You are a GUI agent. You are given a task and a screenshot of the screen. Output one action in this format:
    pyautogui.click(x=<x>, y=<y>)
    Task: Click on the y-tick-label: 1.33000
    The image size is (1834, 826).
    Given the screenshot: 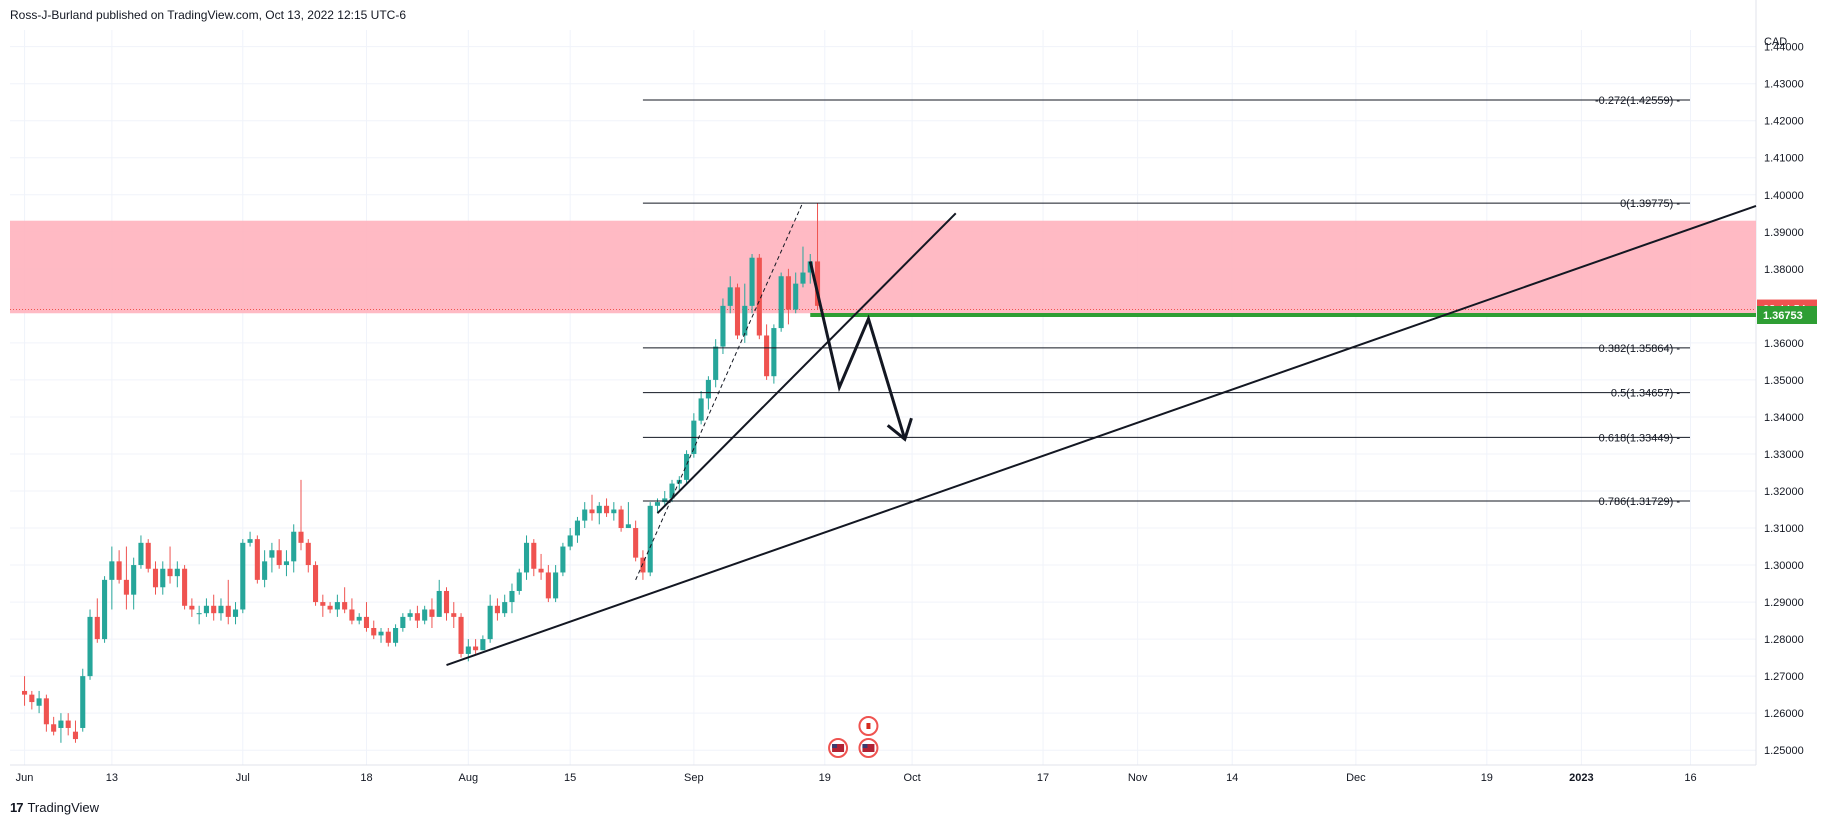 What is the action you would take?
    pyautogui.click(x=1784, y=455)
    